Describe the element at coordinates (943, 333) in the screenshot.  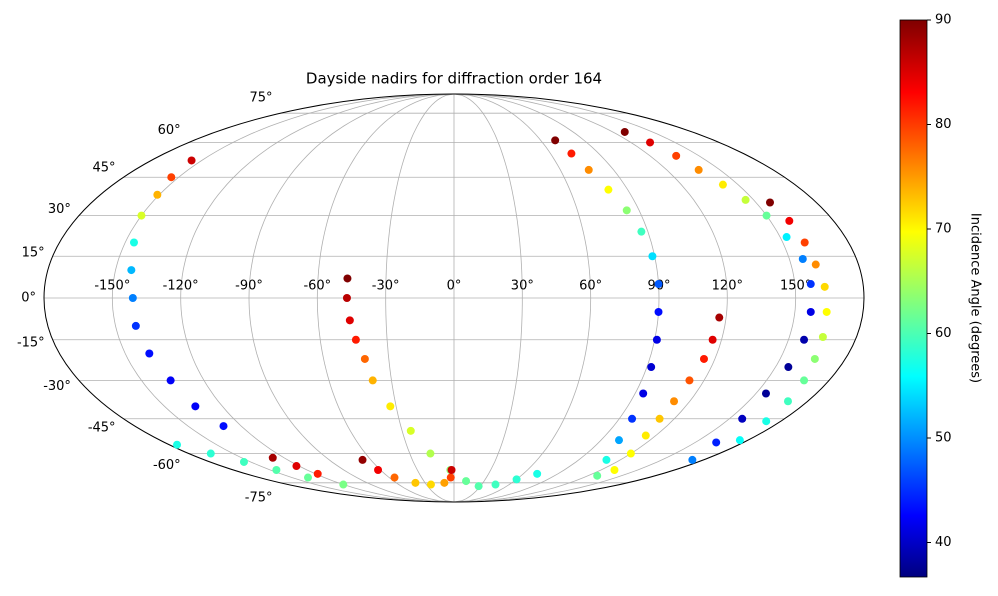
I see `colorbar-tick-label: 60` at that location.